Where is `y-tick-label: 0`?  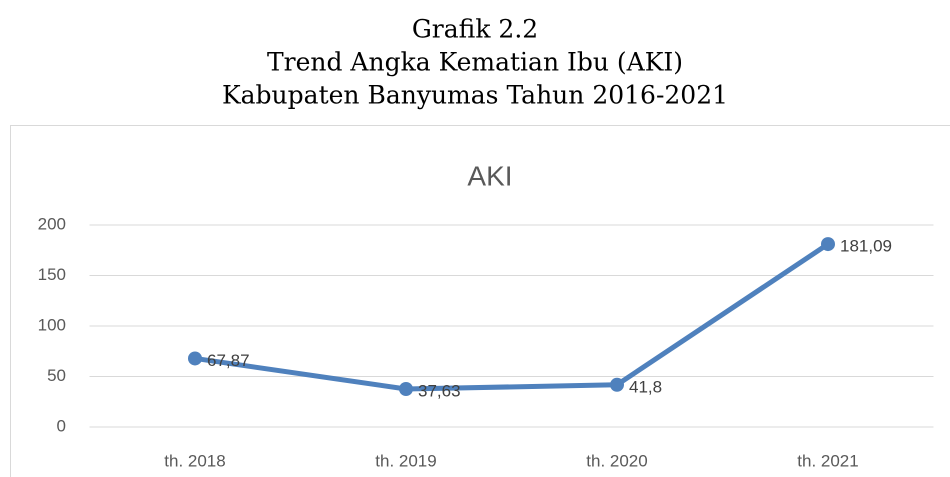
y-tick-label: 0 is located at coordinates (61, 425).